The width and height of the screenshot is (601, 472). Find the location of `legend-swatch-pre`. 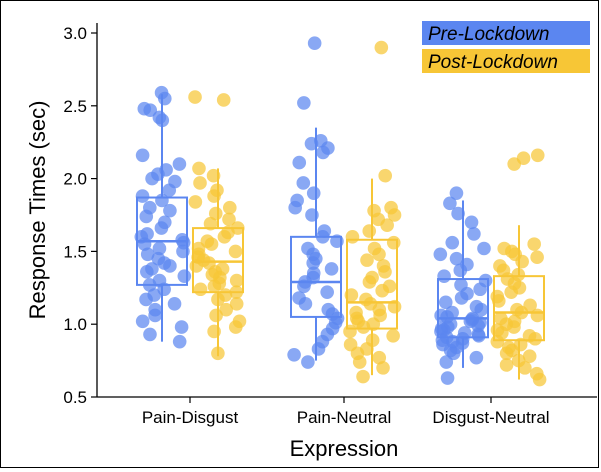

legend-swatch-pre is located at coordinates (506, 33).